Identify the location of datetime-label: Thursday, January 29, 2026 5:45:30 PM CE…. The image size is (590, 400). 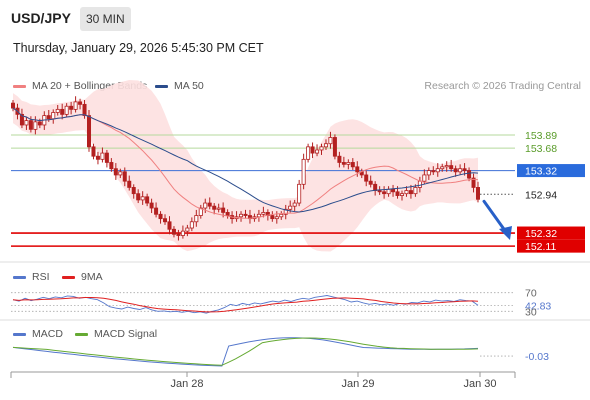
(138, 48).